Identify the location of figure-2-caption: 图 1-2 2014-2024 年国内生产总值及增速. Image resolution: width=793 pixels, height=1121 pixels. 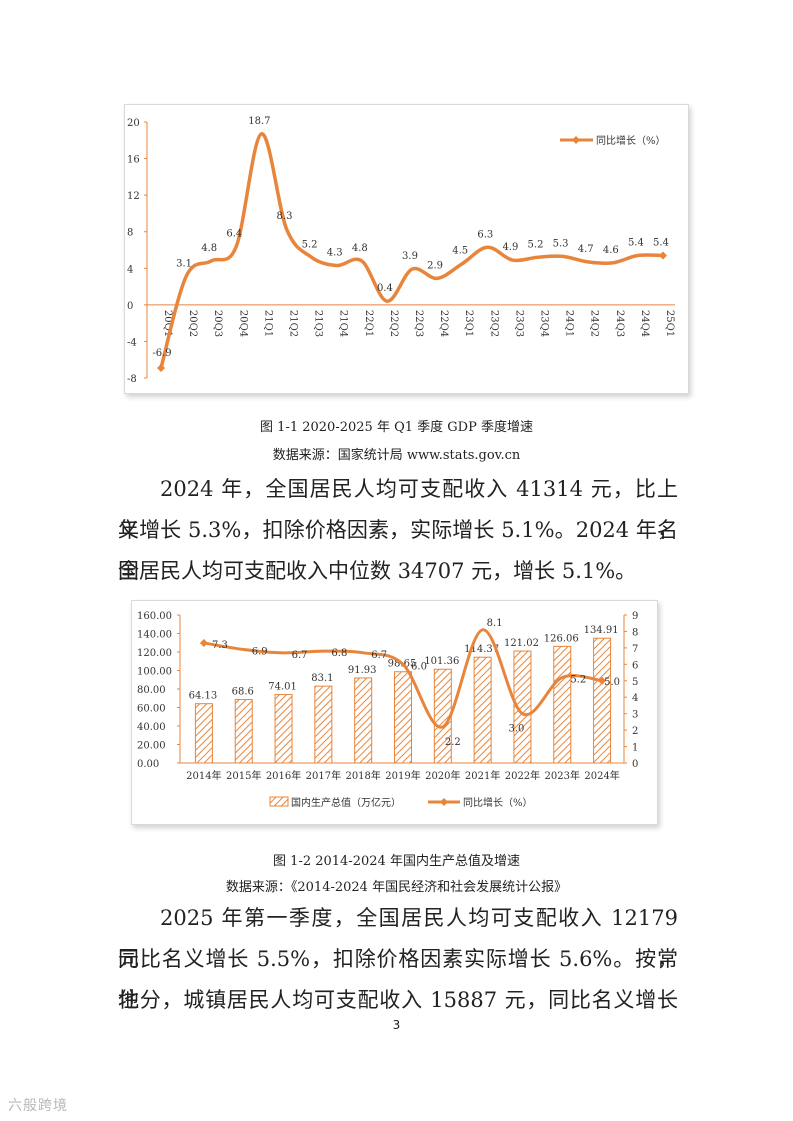
(396, 861).